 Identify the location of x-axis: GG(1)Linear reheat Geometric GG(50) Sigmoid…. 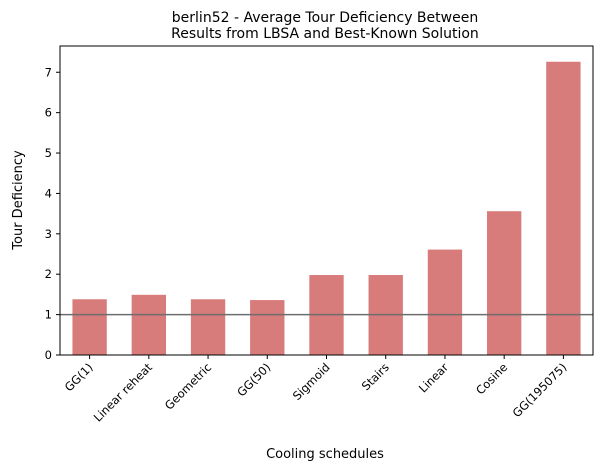
(316, 389).